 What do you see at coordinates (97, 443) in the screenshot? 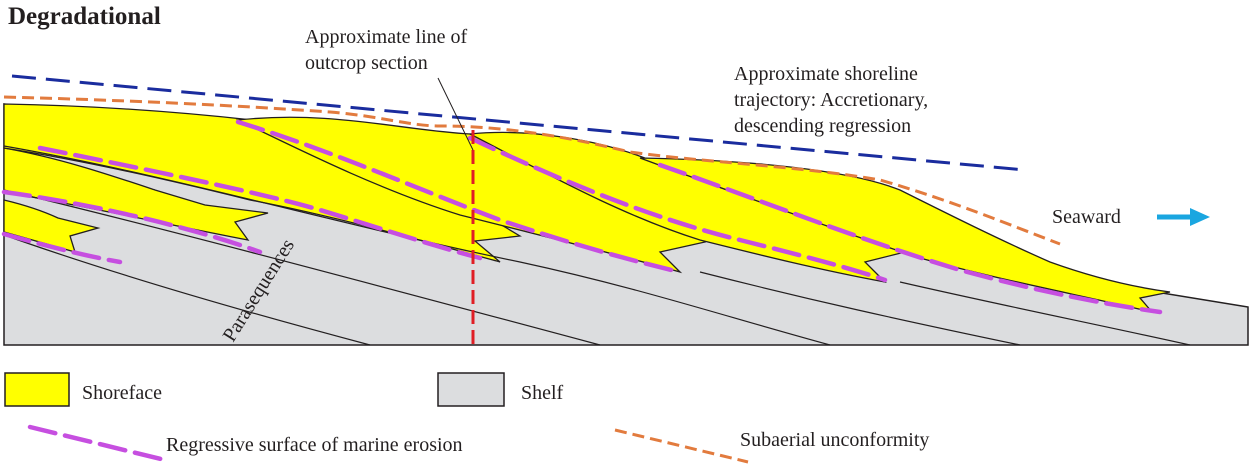
I see `legend-rsme-swatch` at bounding box center [97, 443].